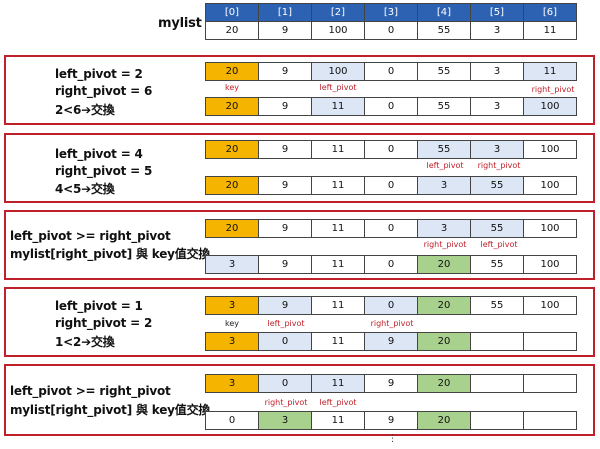 This screenshot has width=600, height=449. Describe the element at coordinates (110, 410) in the screenshot. I see `step5-line-2: mylist[right_pivot] 與 key值交換` at that location.